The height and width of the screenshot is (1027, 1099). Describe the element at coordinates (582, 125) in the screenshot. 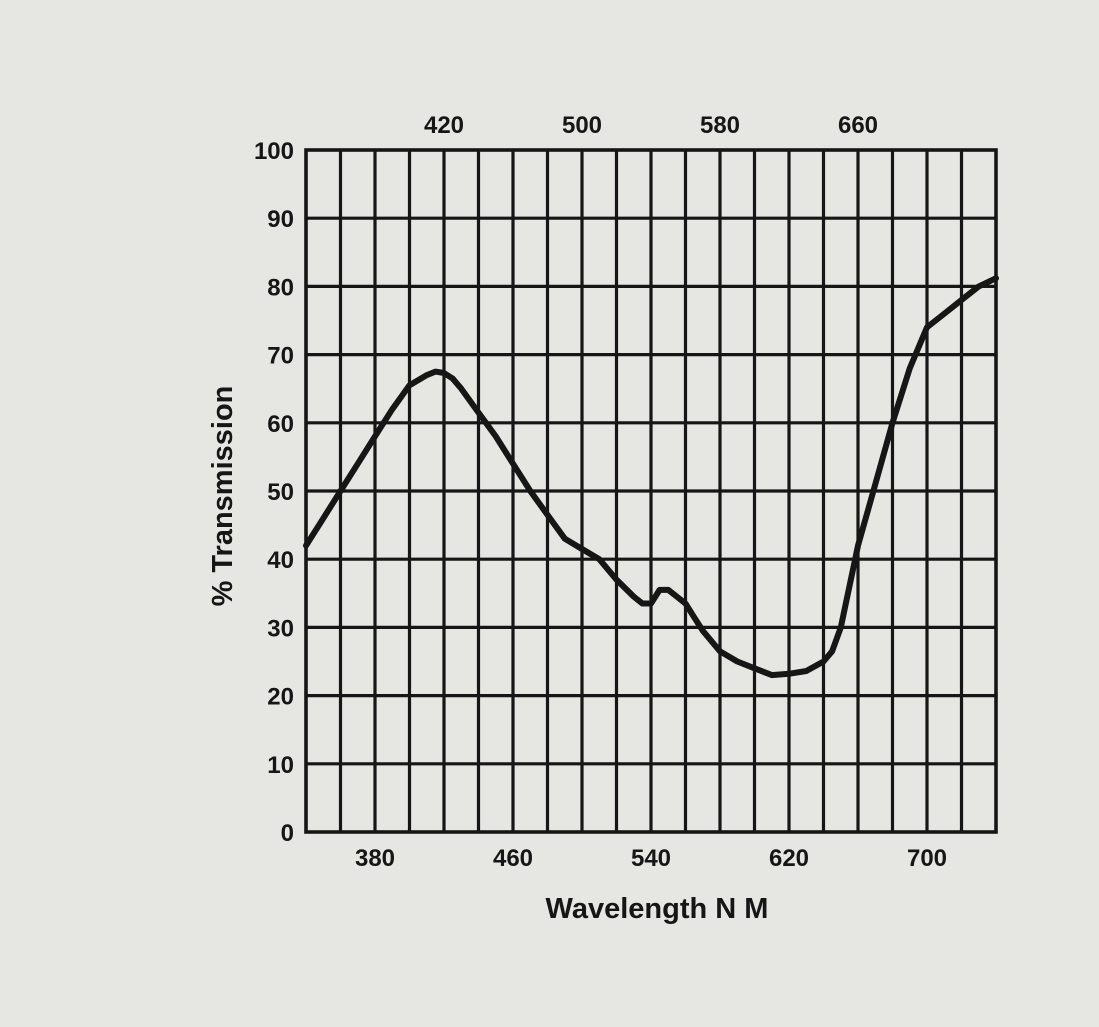

I see `x-tick-label-top: 500` at that location.